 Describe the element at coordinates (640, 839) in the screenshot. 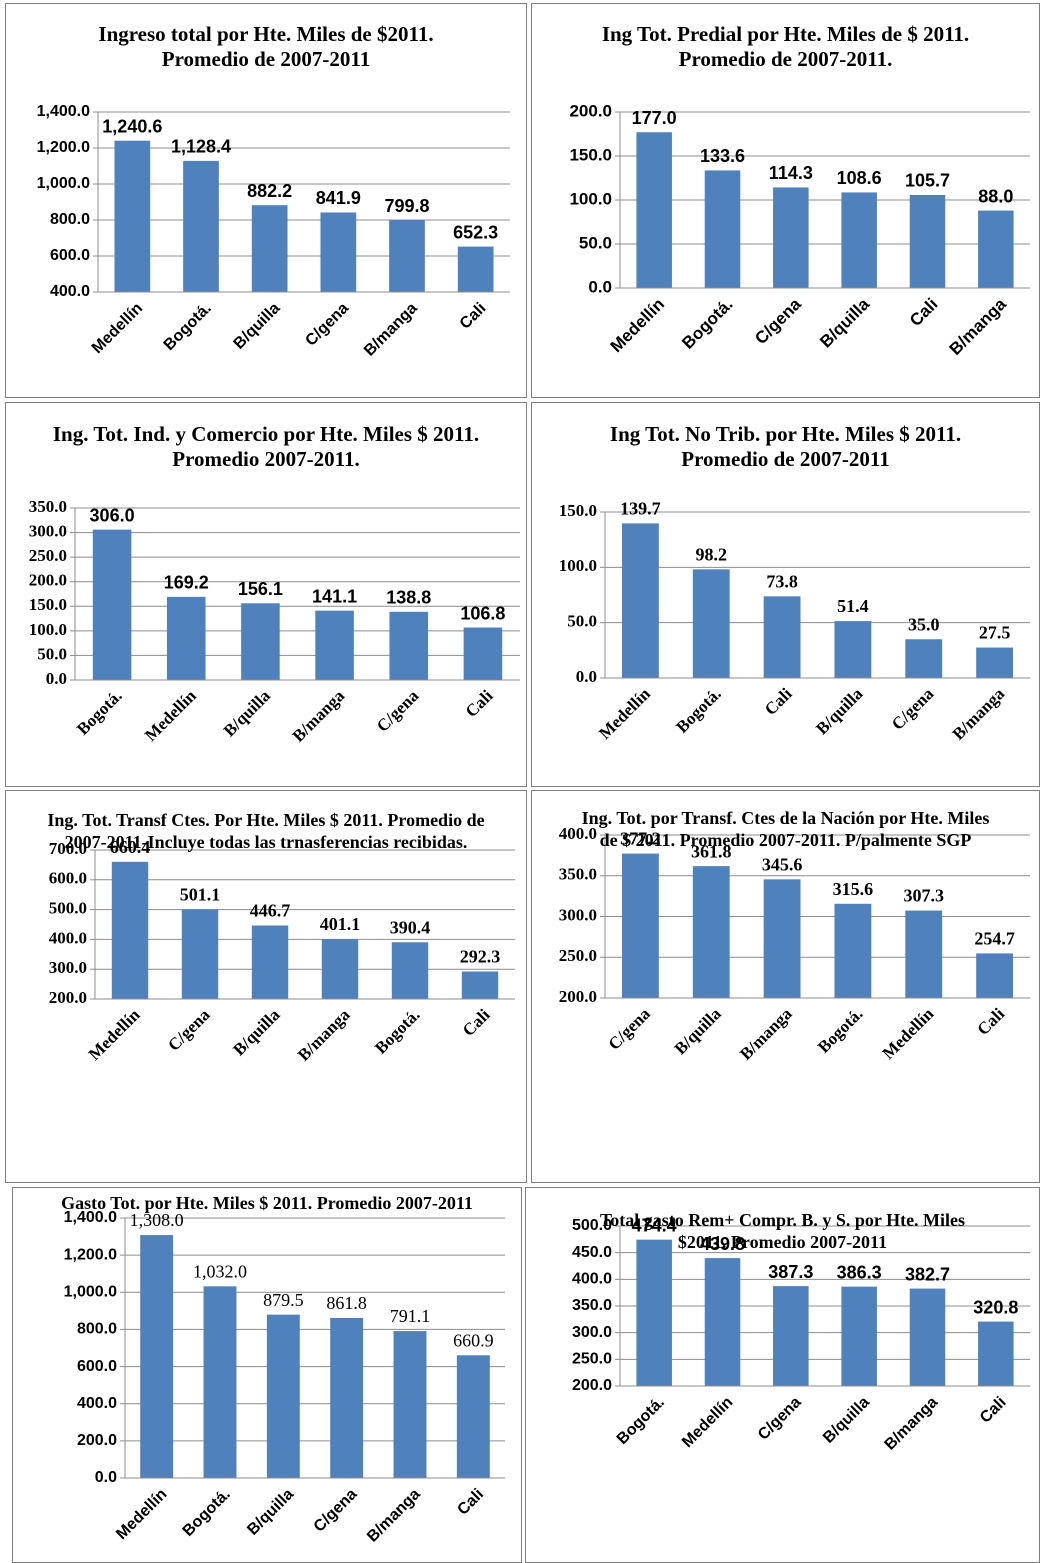

I see `value-label: 377.2` at that location.